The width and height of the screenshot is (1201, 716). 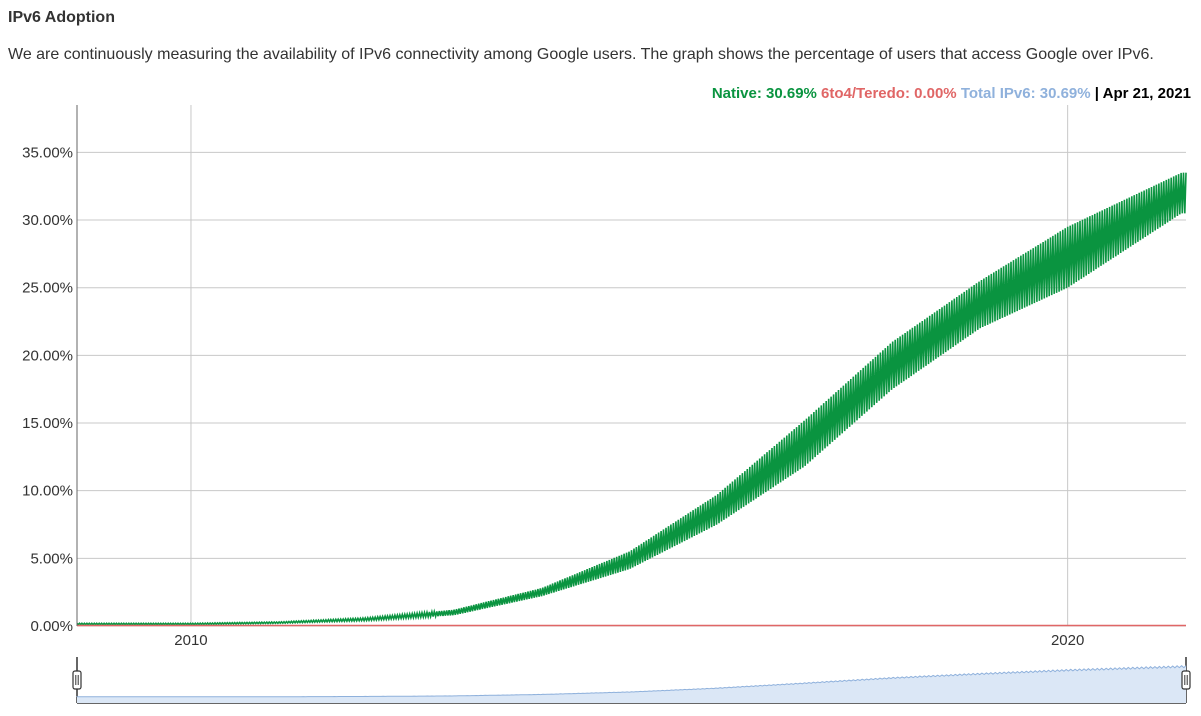 What do you see at coordinates (61, 17) in the screenshot?
I see `page-title: IPv6 Adoption` at bounding box center [61, 17].